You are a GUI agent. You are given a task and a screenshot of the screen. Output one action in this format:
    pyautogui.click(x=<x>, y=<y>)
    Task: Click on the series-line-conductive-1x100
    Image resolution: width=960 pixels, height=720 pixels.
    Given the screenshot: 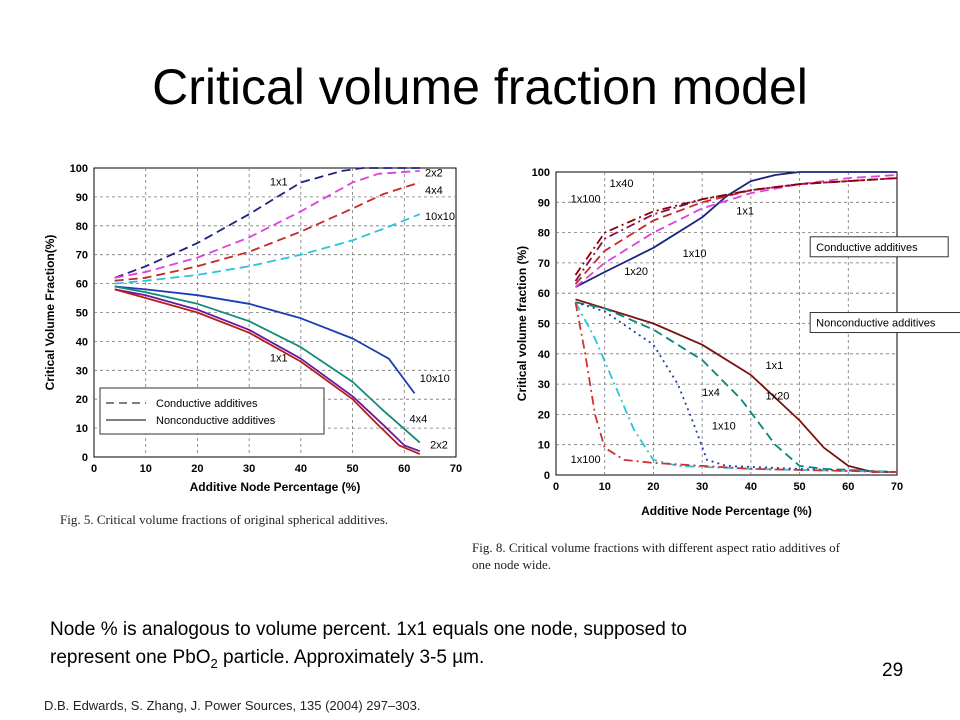 What is the action you would take?
    pyautogui.click(x=736, y=226)
    